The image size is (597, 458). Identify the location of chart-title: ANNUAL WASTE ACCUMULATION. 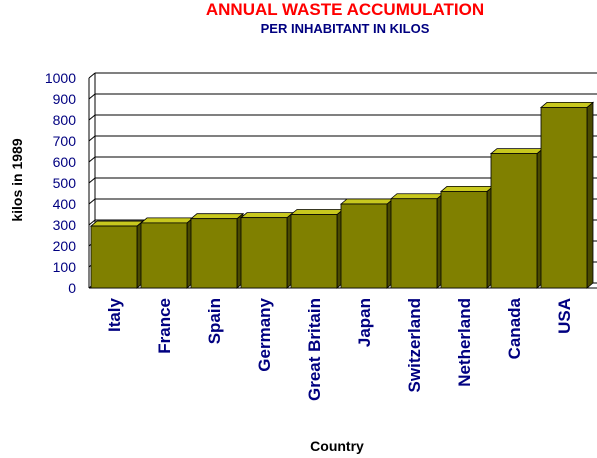
(345, 9).